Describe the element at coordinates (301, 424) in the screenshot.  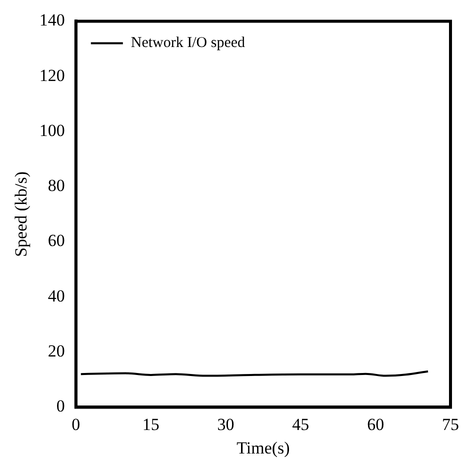
I see `x-tick-label: 45` at that location.